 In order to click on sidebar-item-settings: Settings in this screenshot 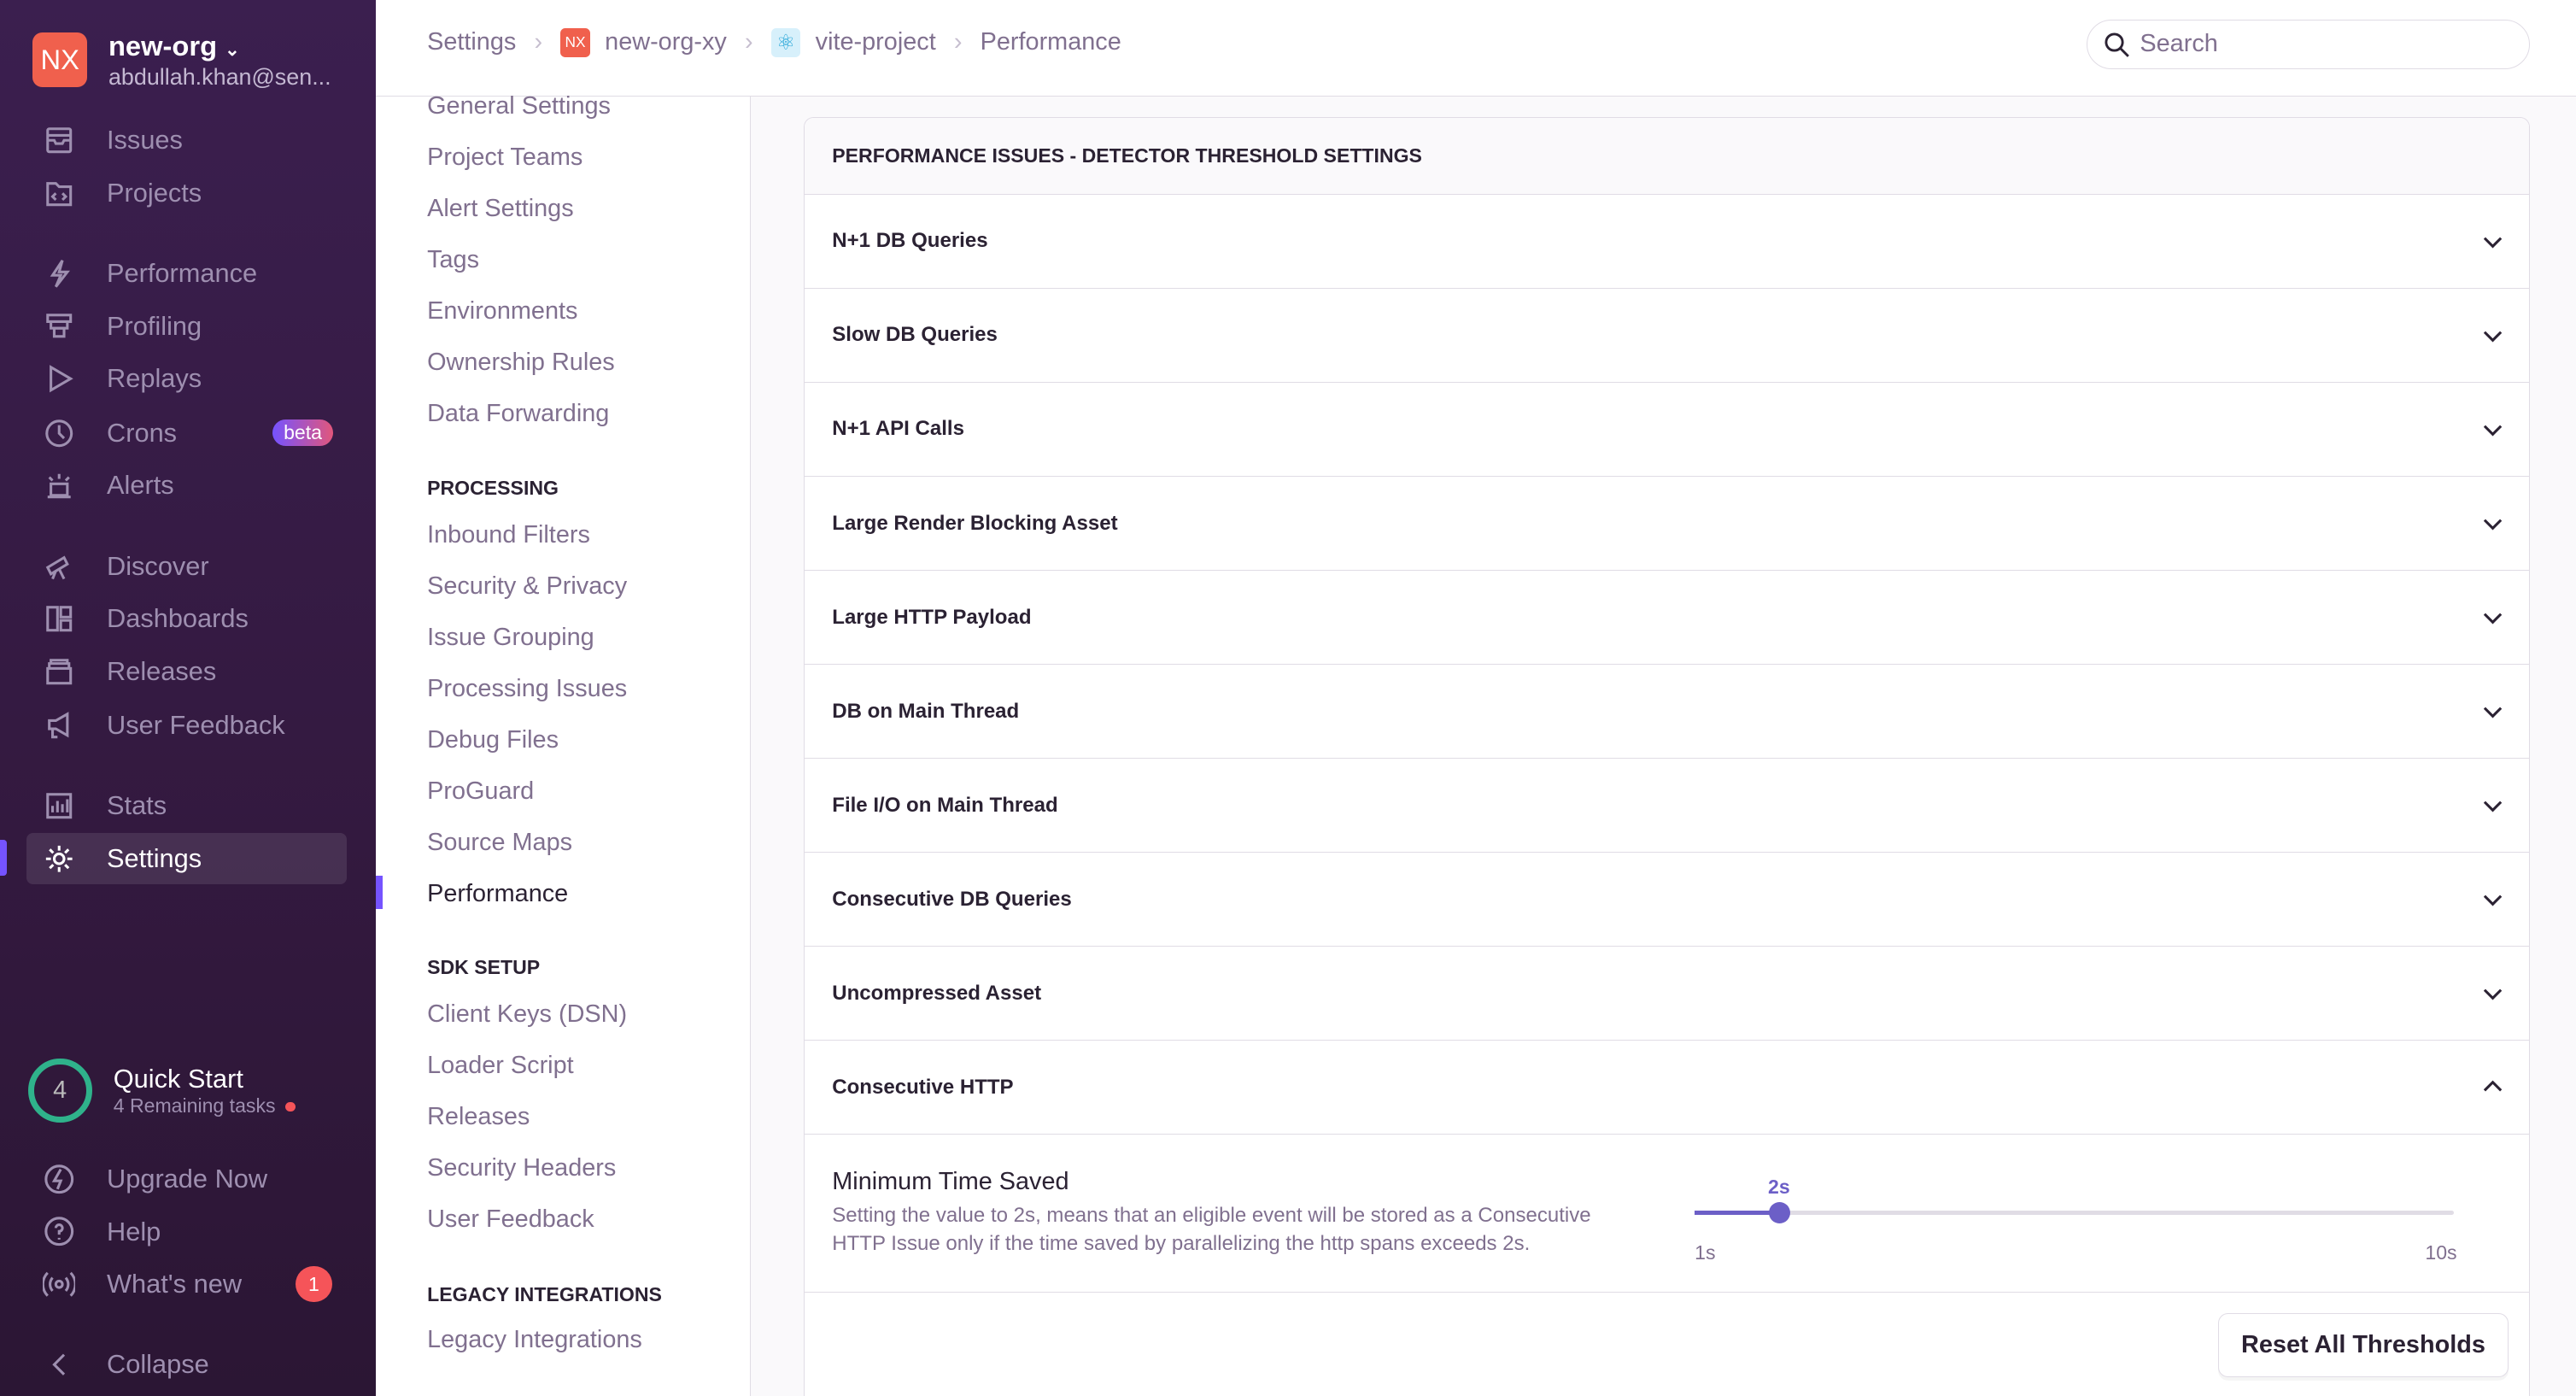, I will do `click(186, 858)`.